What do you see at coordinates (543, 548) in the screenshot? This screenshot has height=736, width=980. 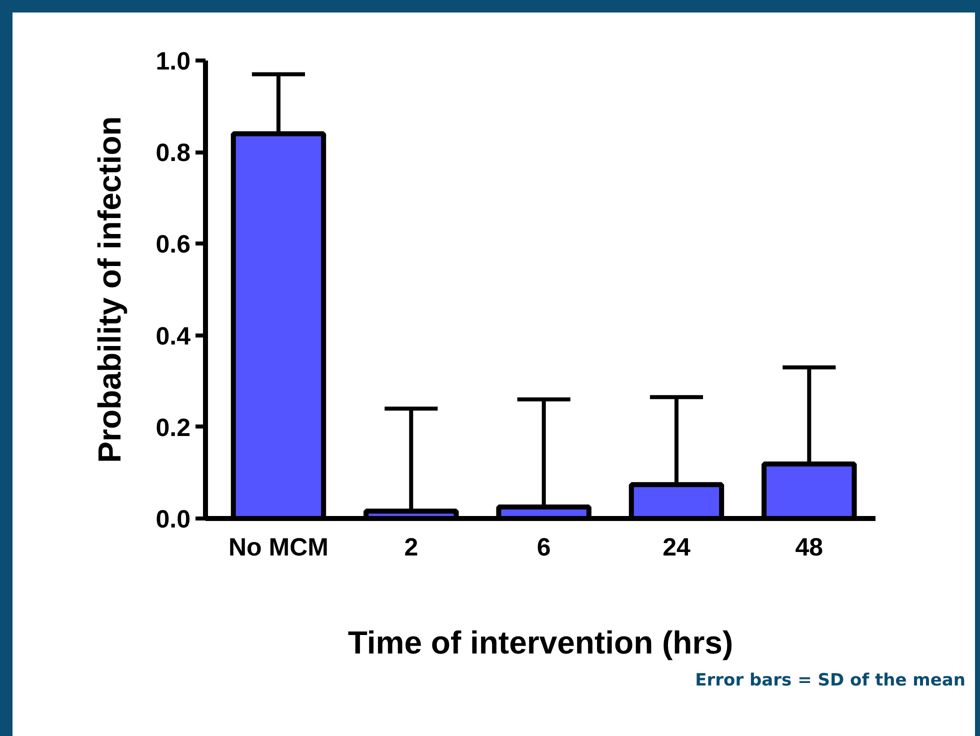 I see `x-tick-label: 6` at bounding box center [543, 548].